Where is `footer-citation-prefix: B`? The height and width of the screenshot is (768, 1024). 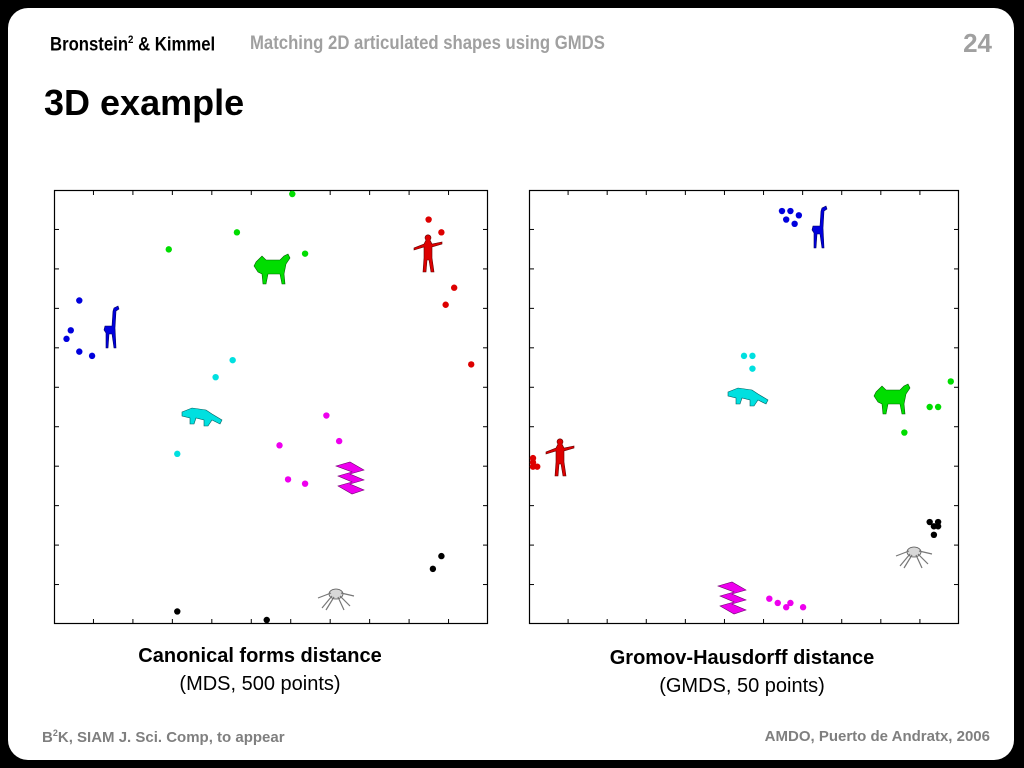 footer-citation-prefix: B is located at coordinates (47, 737).